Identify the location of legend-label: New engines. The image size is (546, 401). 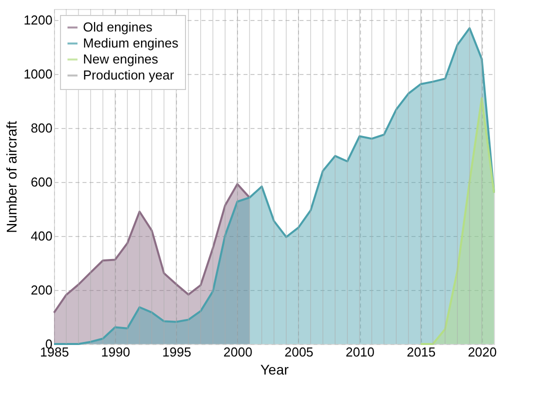
(121, 59).